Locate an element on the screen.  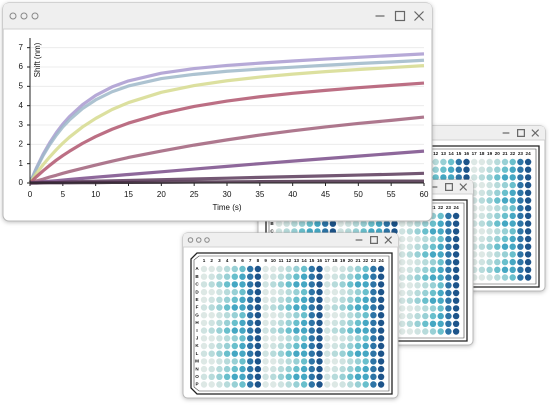
row-label: F is located at coordinates (197, 307).